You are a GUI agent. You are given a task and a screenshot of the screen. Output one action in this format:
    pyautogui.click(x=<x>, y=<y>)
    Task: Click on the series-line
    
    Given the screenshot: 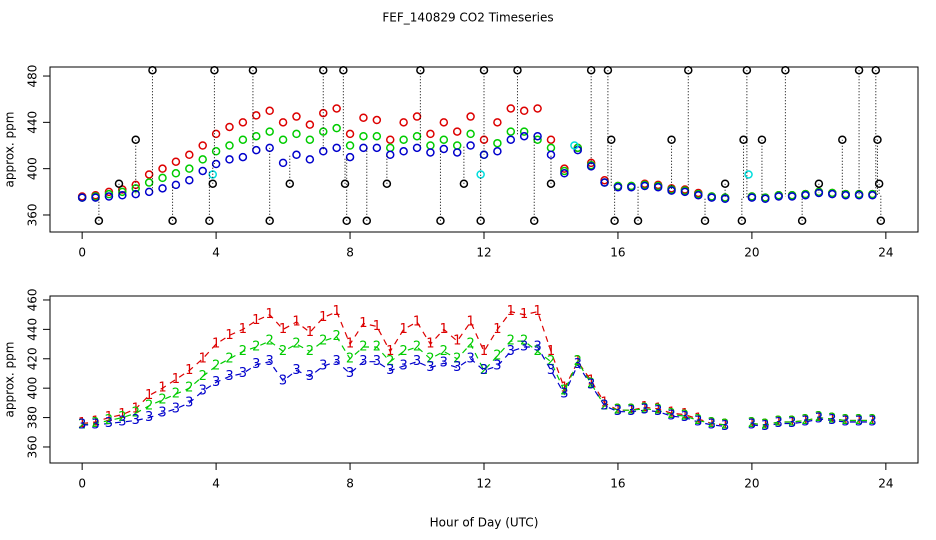 What is the action you would take?
    pyautogui.click(x=477, y=387)
    